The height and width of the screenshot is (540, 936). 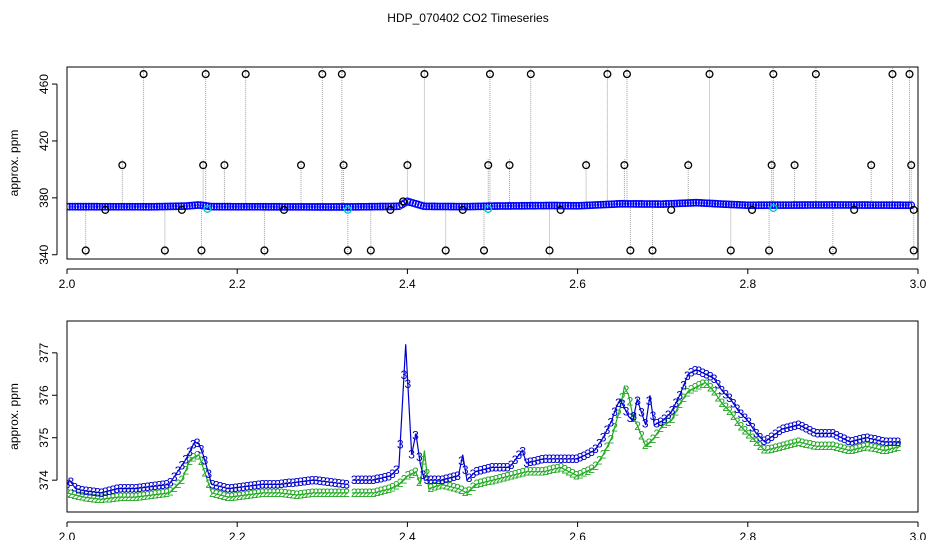 I want to click on x-tick-label: 2.2, so click(x=237, y=535).